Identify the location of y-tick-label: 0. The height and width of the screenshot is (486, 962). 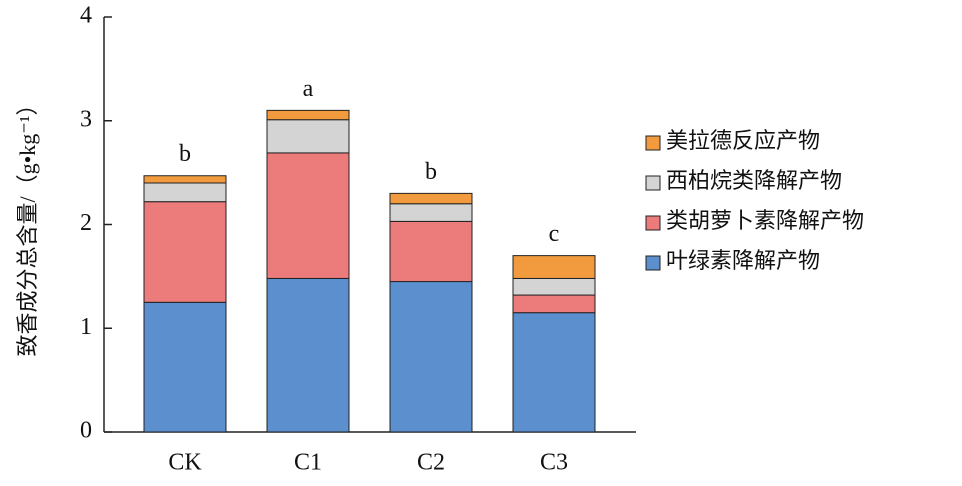
(86, 431).